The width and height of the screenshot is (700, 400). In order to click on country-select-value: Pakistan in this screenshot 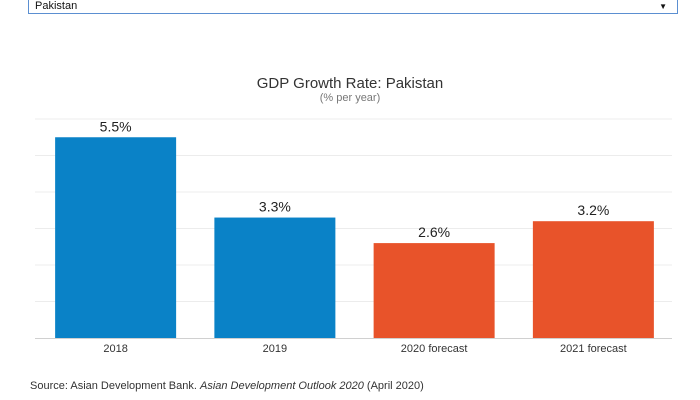, I will do `click(56, 6)`.